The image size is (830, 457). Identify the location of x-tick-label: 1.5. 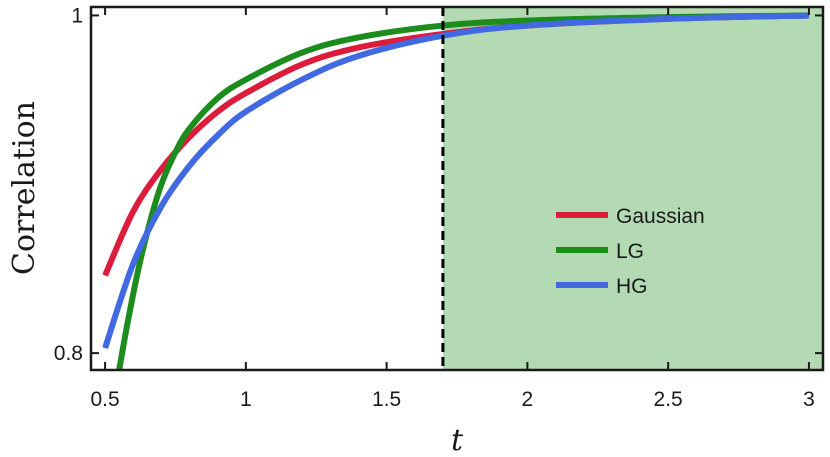
(386, 399).